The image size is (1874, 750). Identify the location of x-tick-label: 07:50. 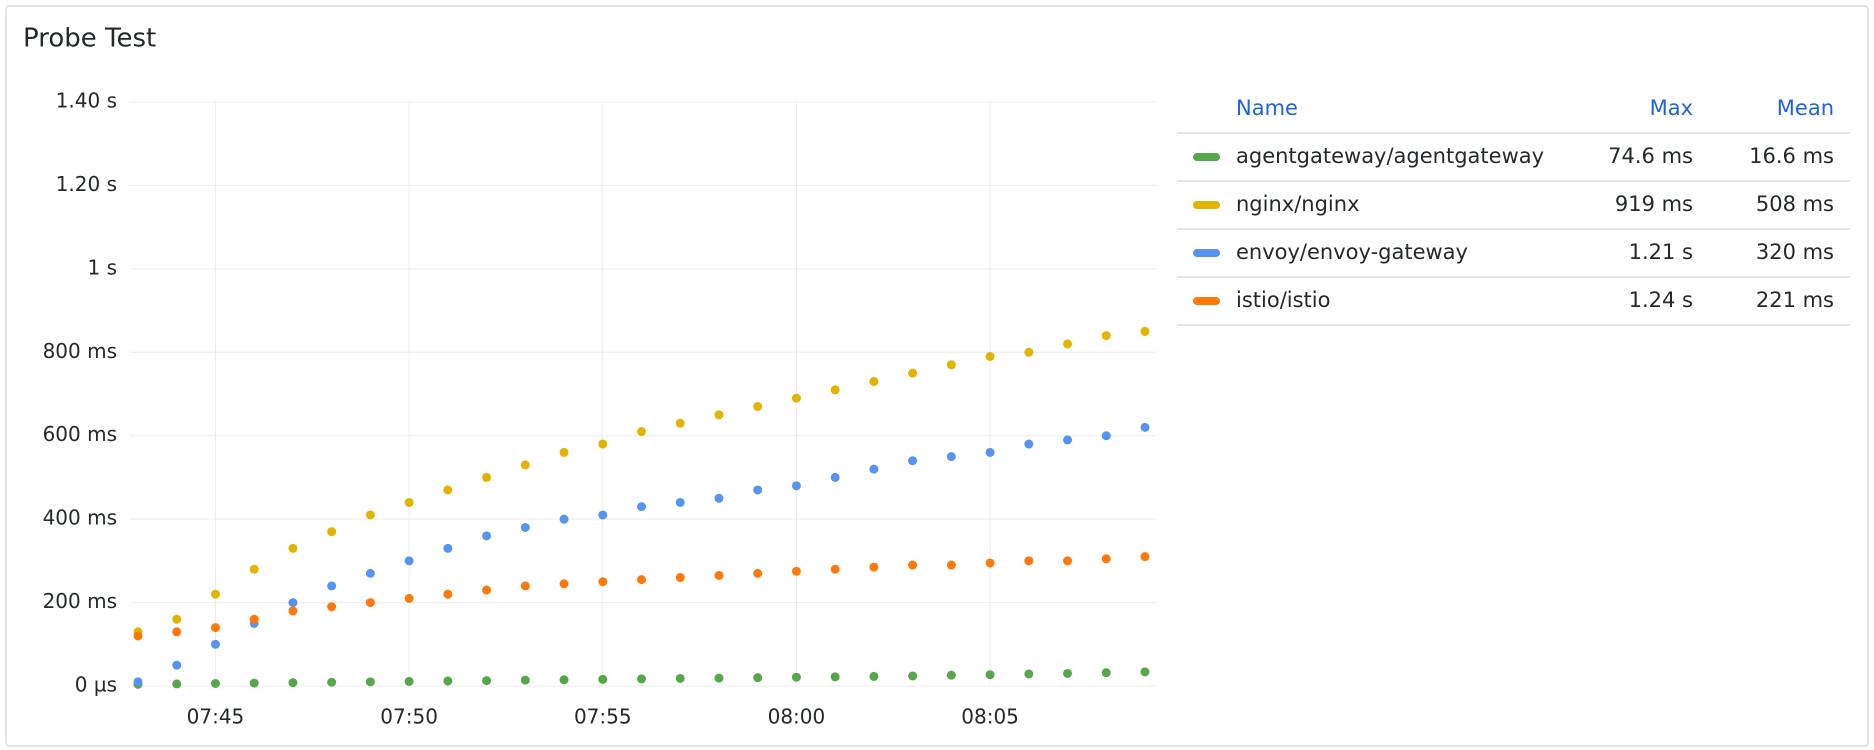
(409, 717).